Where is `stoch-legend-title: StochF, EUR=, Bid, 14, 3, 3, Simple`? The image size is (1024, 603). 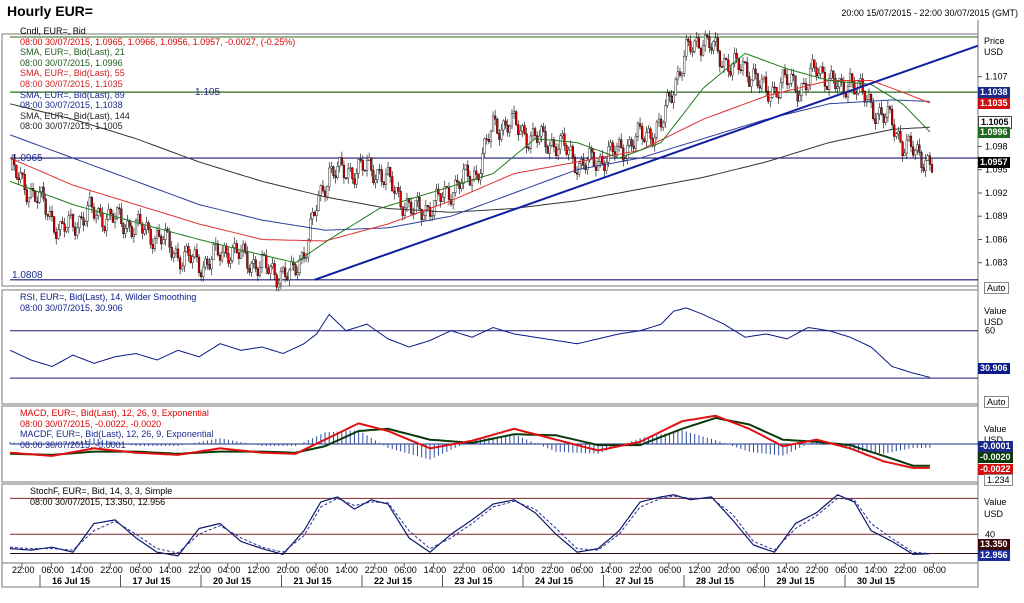 stoch-legend-title: StochF, EUR=, Bid, 14, 3, 3, Simple is located at coordinates (101, 491).